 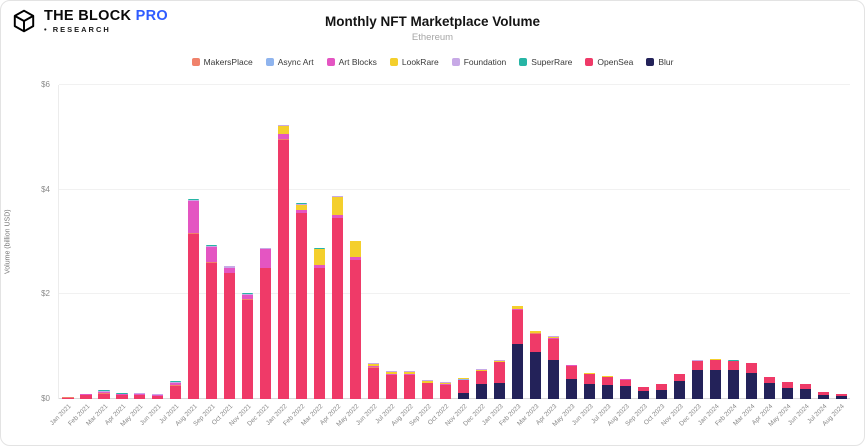 I want to click on bar-column: Feb 2022, so click(x=296, y=256).